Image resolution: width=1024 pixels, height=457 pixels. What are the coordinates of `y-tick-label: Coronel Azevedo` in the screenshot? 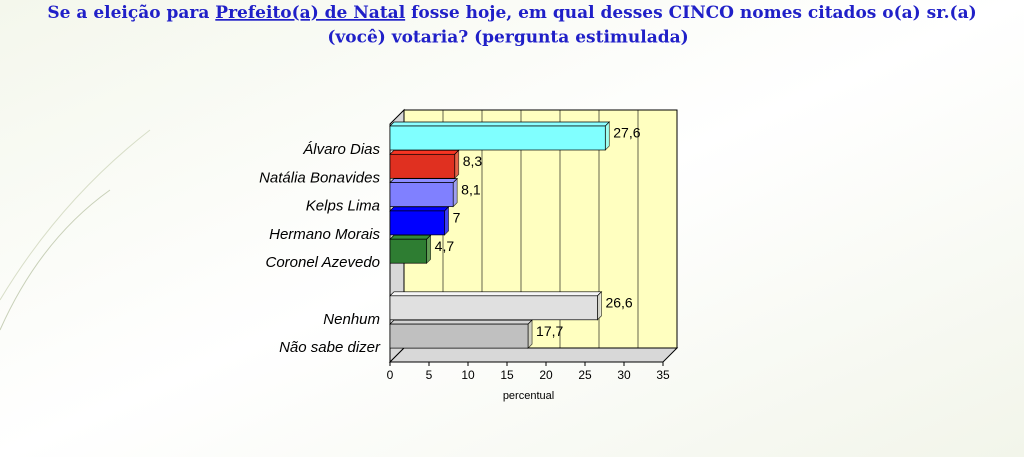 It's located at (322, 262).